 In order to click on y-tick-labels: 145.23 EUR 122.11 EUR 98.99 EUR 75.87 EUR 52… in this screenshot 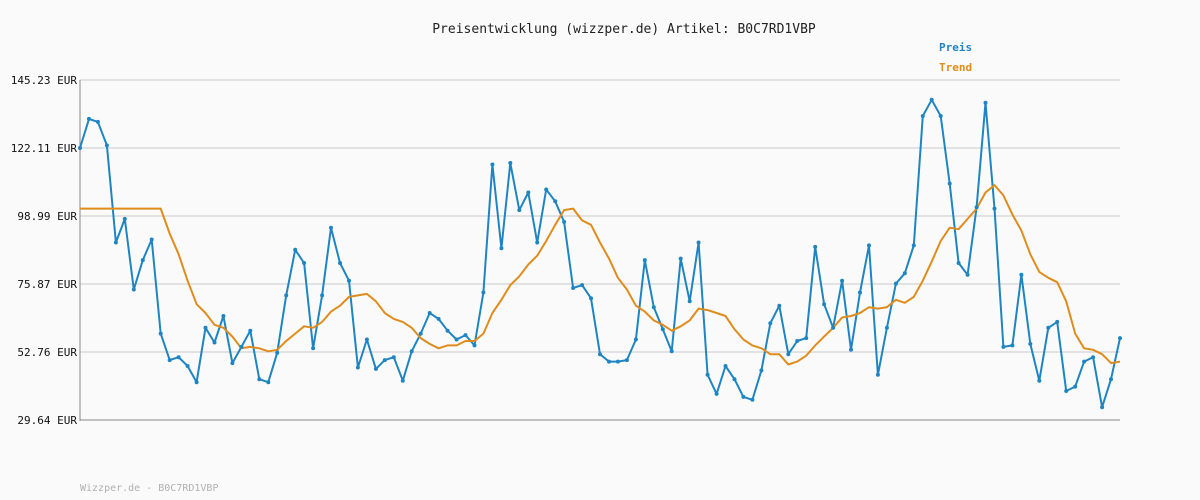, I will do `click(44, 250)`.